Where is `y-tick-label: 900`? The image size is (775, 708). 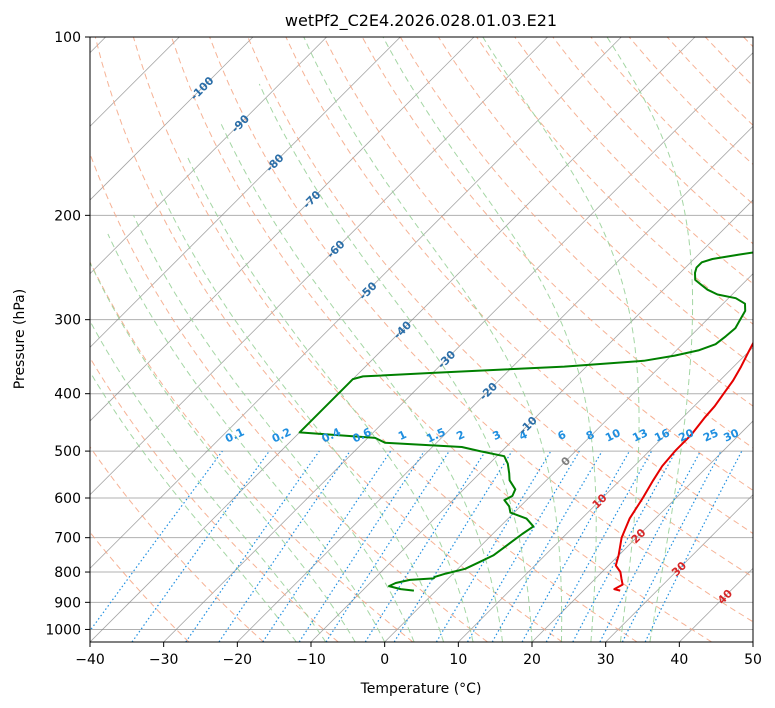 y-tick-label: 900 is located at coordinates (67, 603).